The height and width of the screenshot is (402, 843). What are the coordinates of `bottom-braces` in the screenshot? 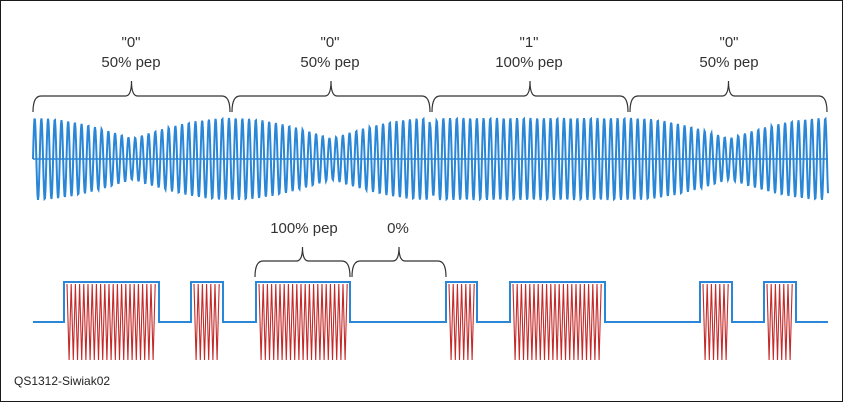 It's located at (350, 262).